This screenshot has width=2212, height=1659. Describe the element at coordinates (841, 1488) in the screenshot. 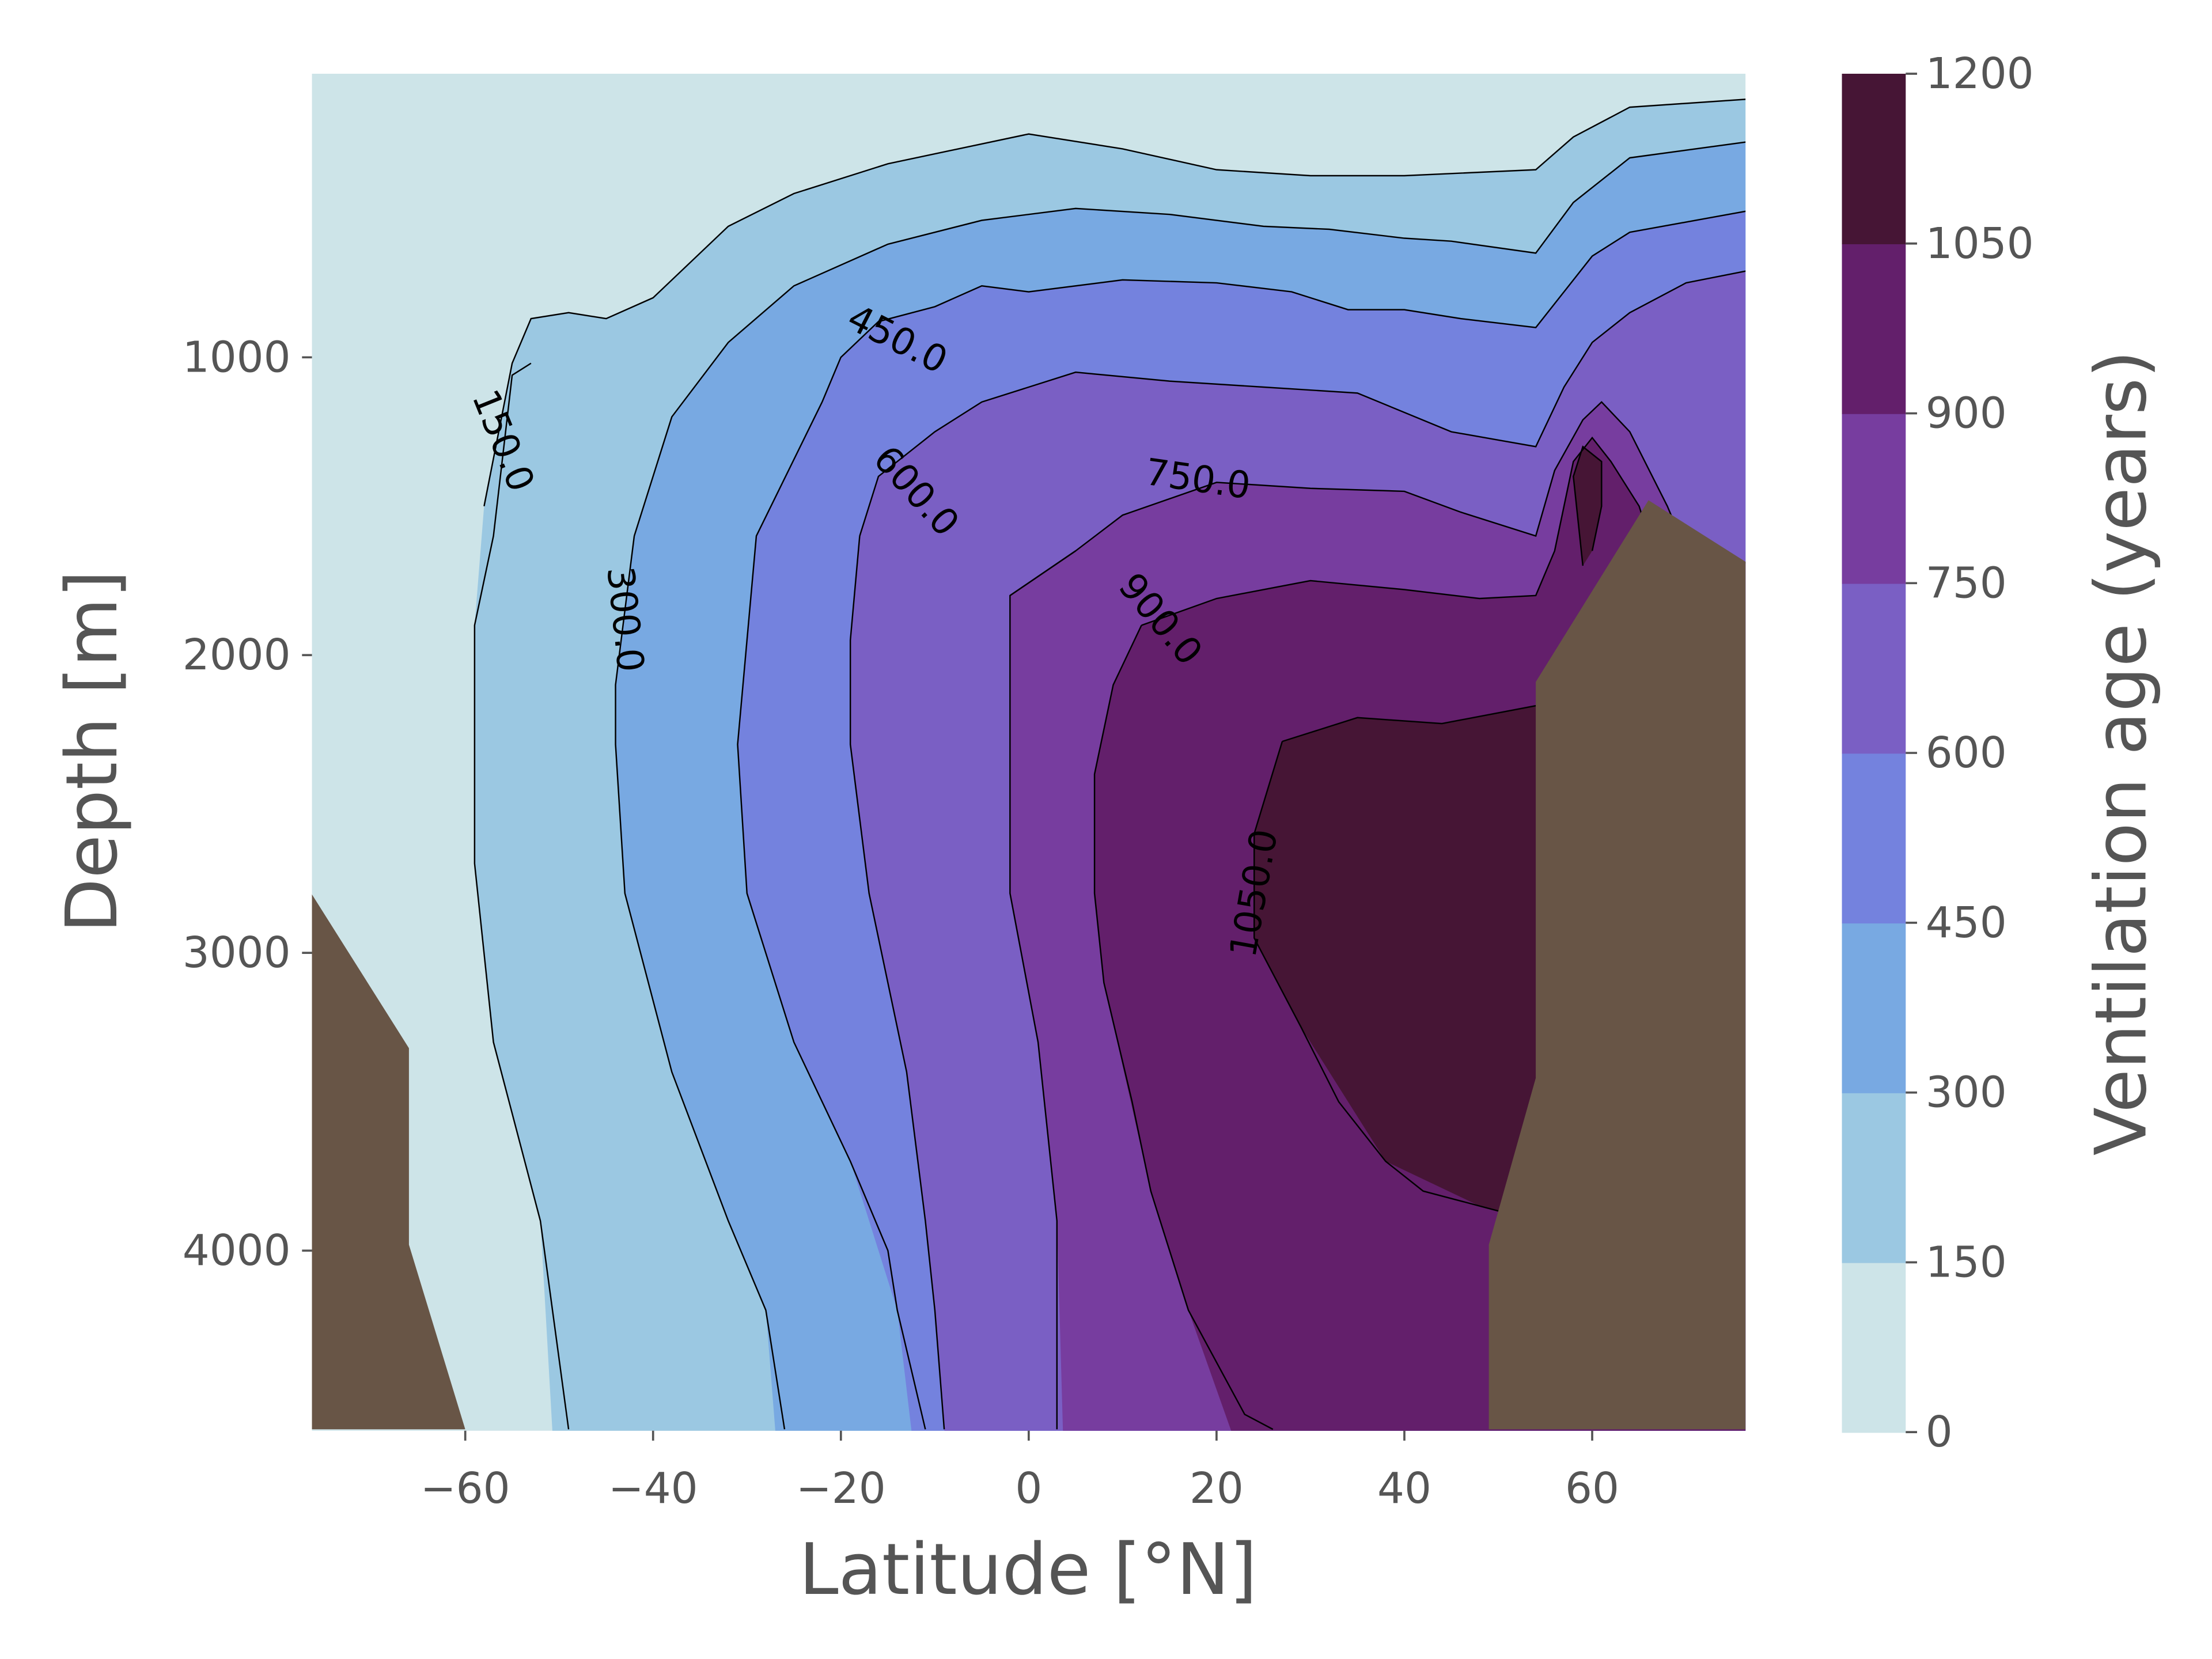

I see `x-tick-label: −20` at that location.